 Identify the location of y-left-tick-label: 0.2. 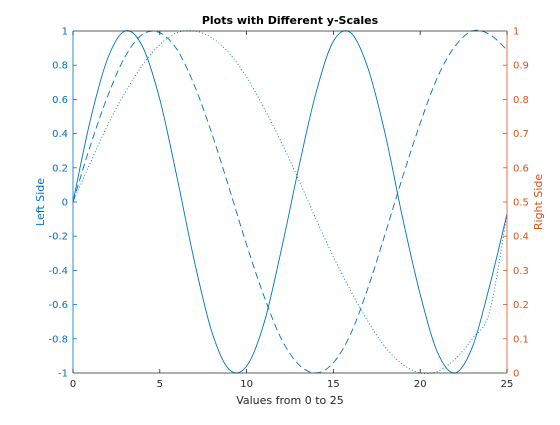
(60, 168).